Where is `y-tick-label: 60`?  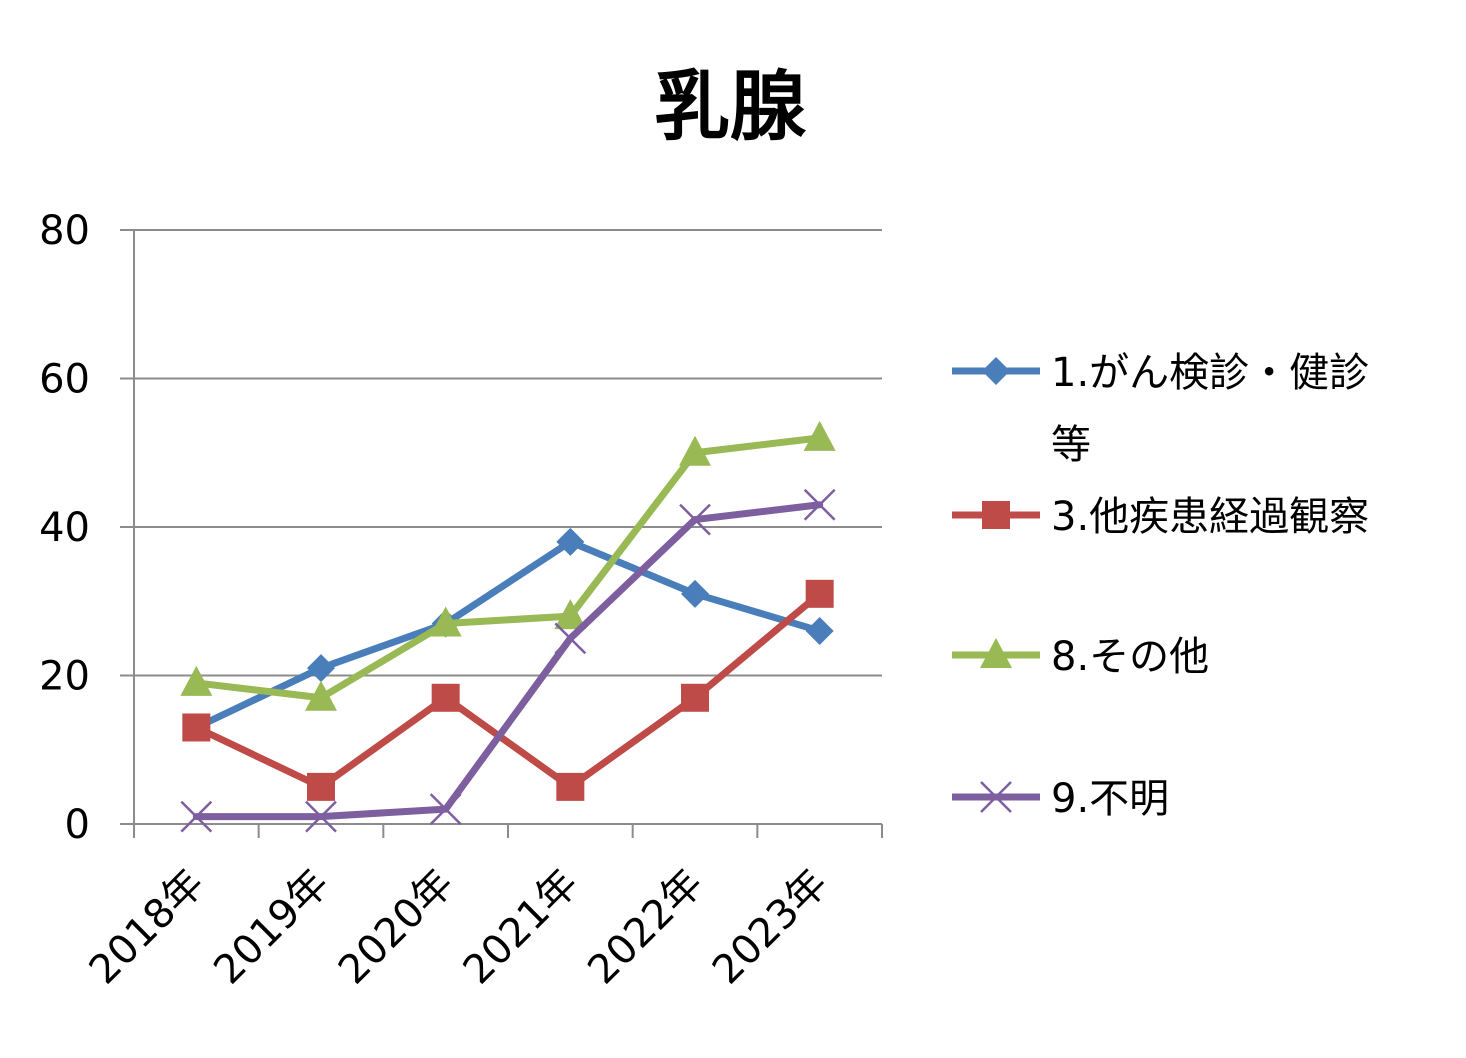
y-tick-label: 60 is located at coordinates (64, 380).